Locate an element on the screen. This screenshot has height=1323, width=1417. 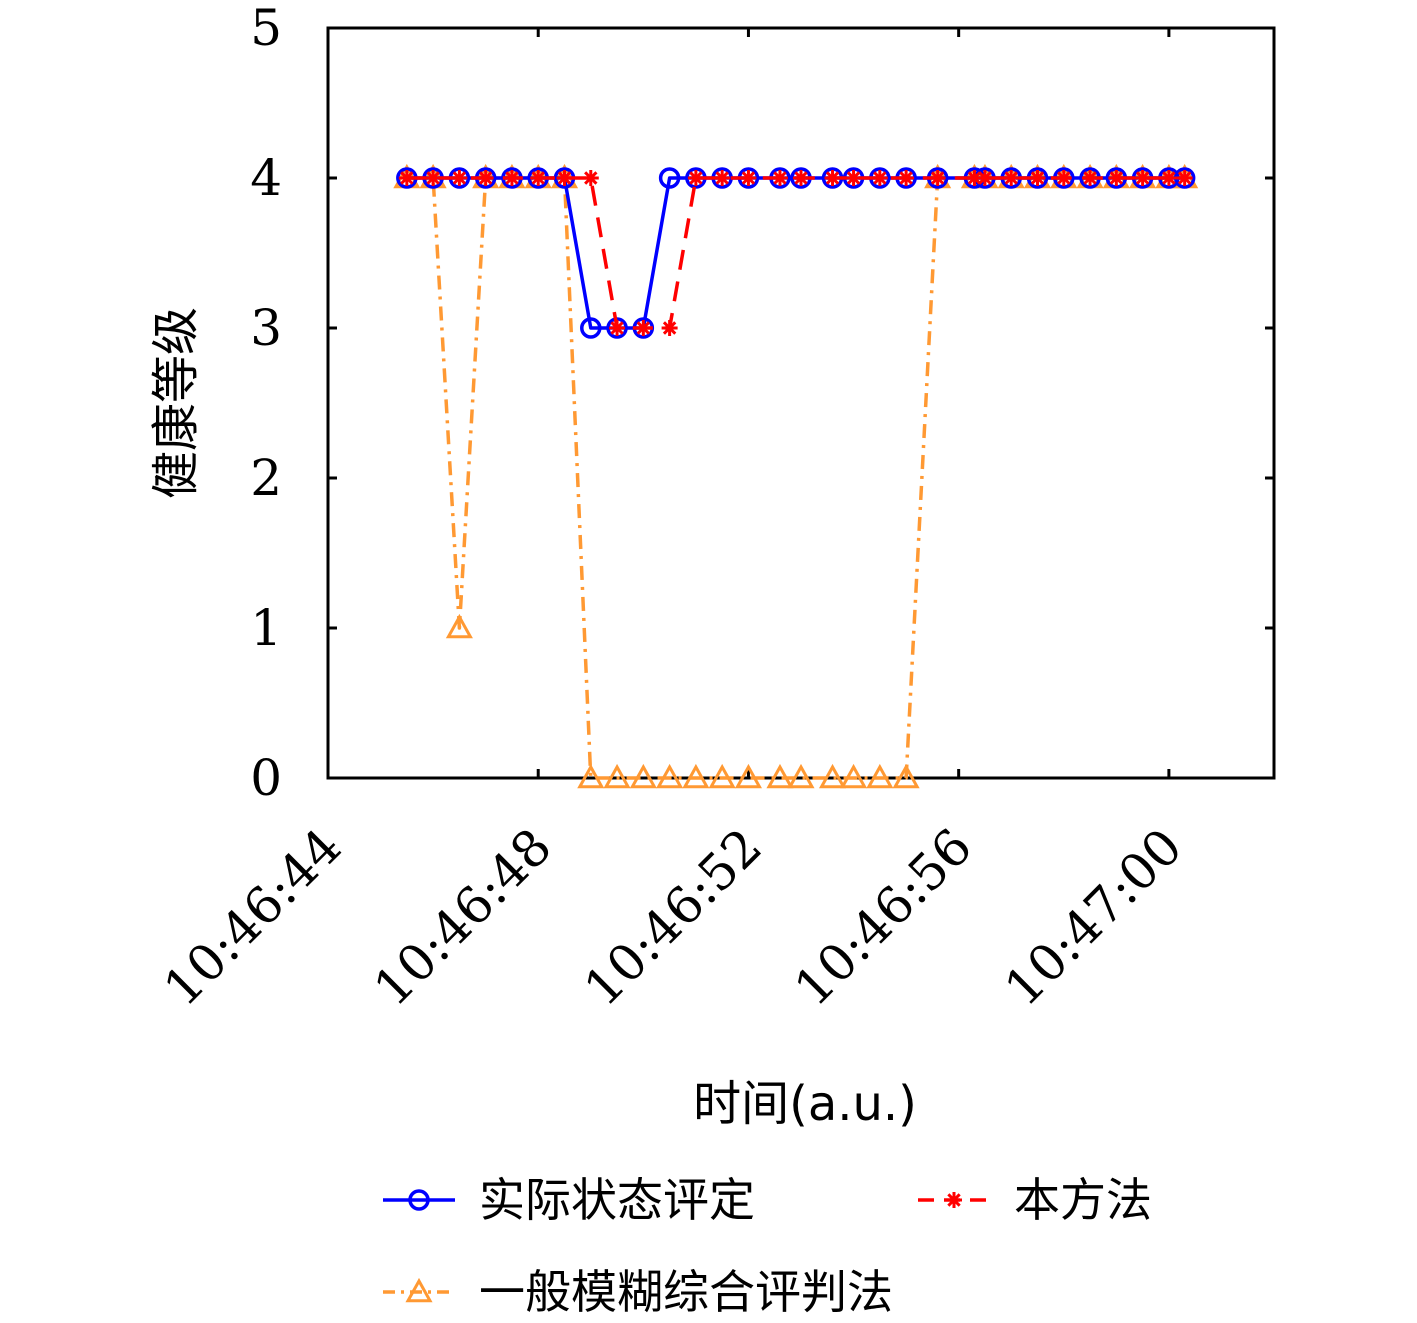
legend-label: 实际状态评定 is located at coordinates (617, 1200).